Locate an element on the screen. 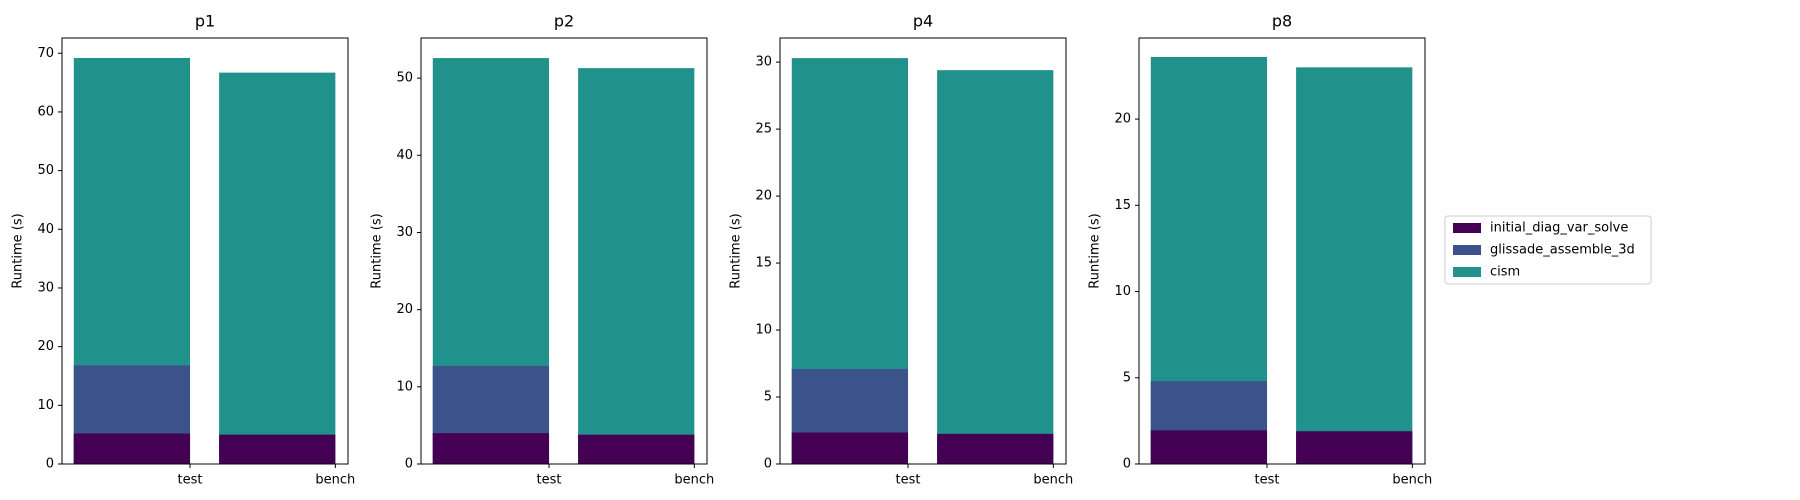 Image resolution: width=1800 pixels, height=500 pixels. legend-label: glissade_assemble_3d is located at coordinates (1562, 250).